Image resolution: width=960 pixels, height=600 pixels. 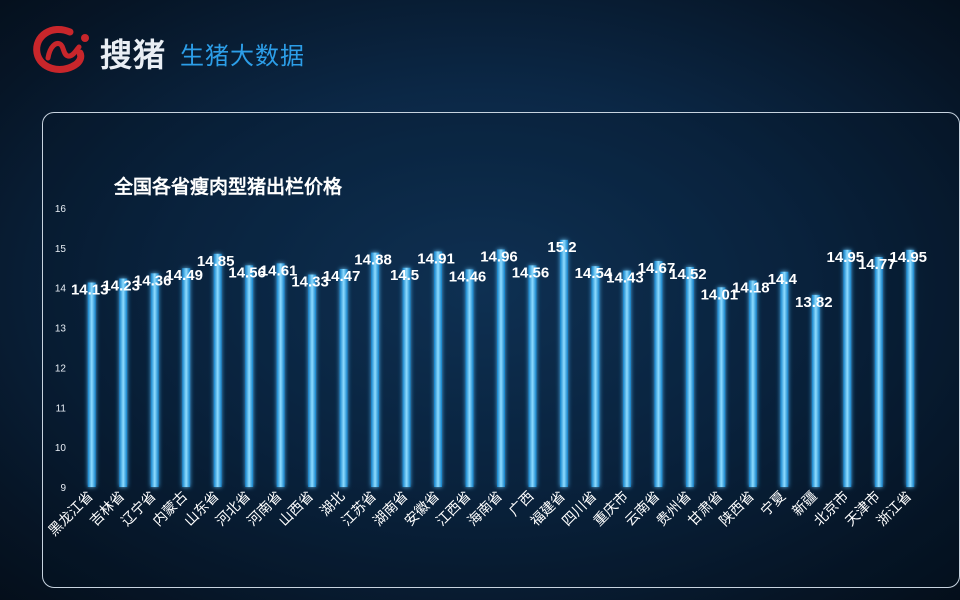 What do you see at coordinates (133, 55) in the screenshot?
I see `brand-name: 搜猪` at bounding box center [133, 55].